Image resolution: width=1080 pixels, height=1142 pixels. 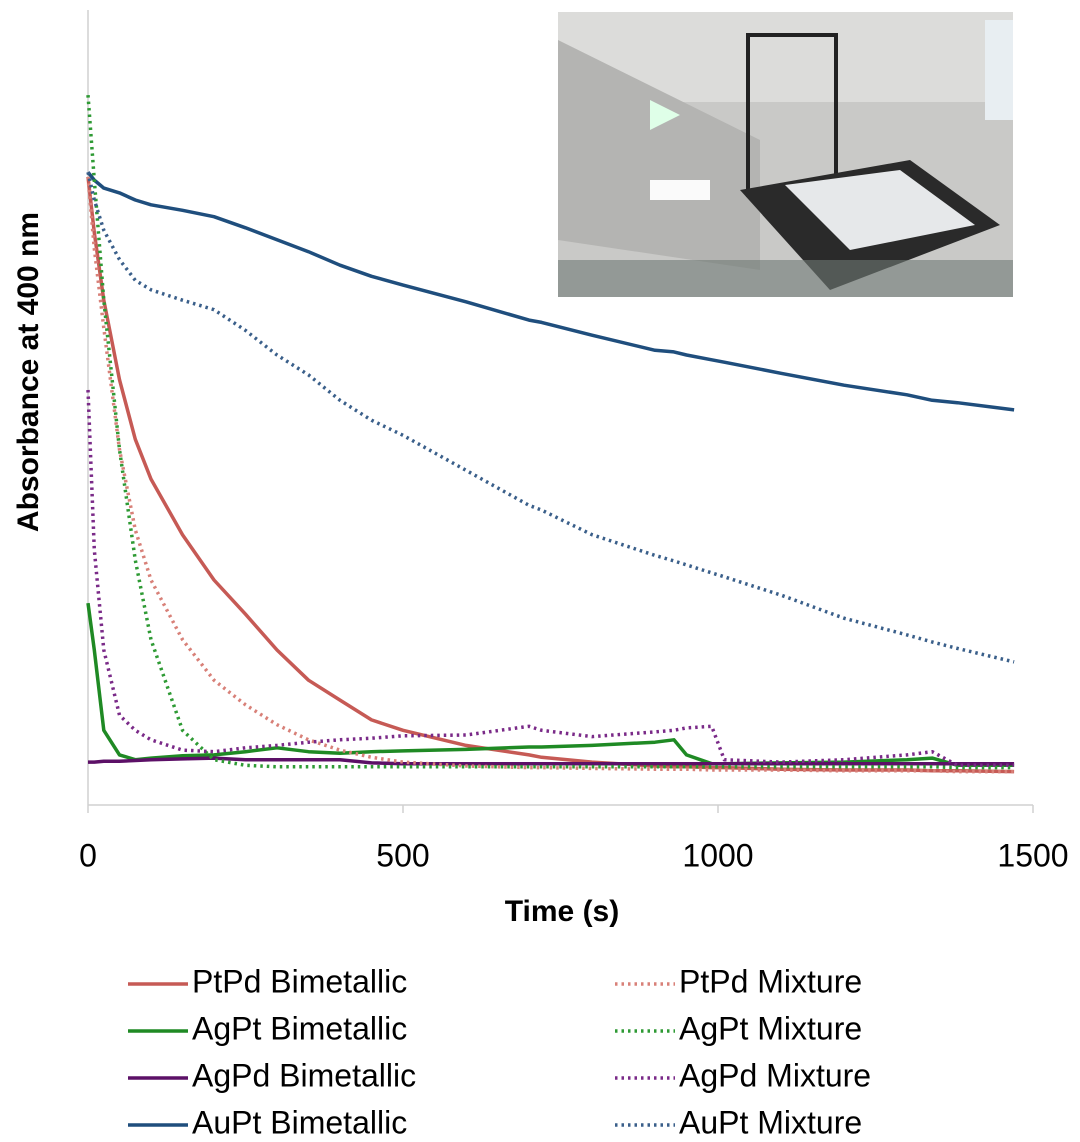 What do you see at coordinates (299, 1122) in the screenshot?
I see `legend-label: AuPt Bimetallic` at bounding box center [299, 1122].